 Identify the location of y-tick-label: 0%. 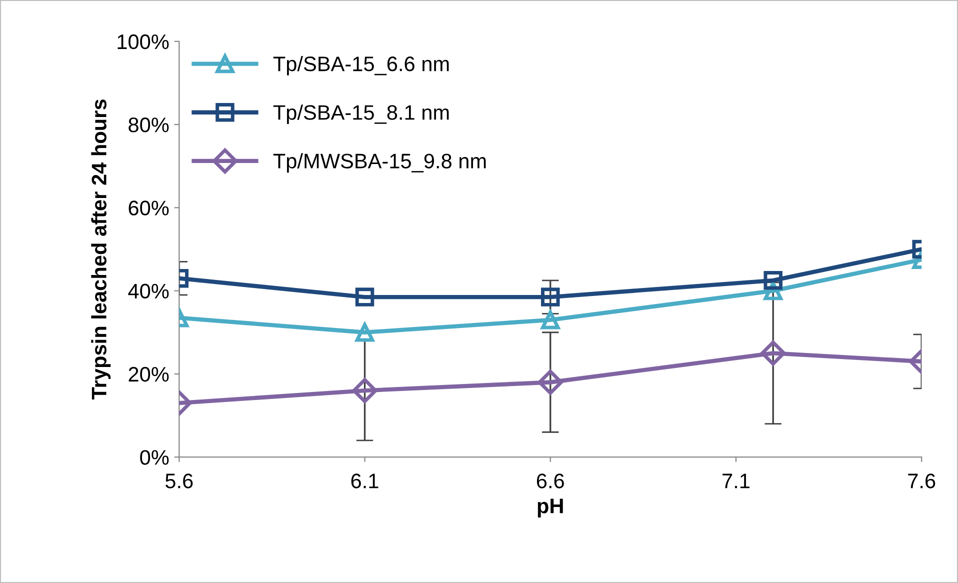
(154, 457).